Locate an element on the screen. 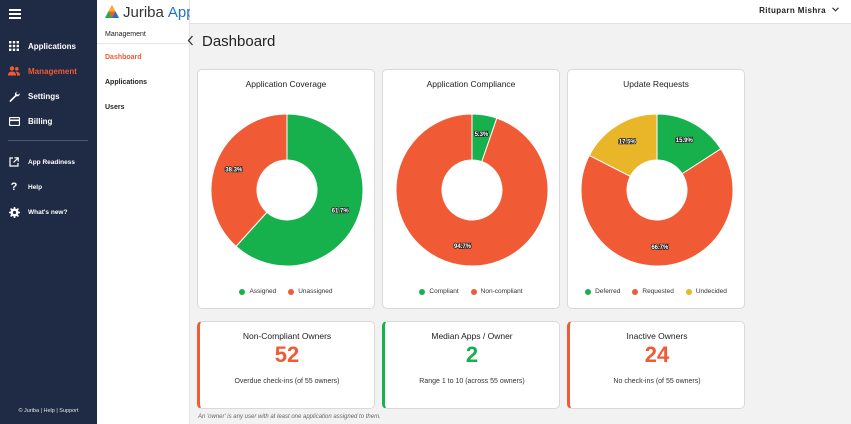 The height and width of the screenshot is (424, 851). chart-legend: Assigned Unassigned is located at coordinates (286, 291).